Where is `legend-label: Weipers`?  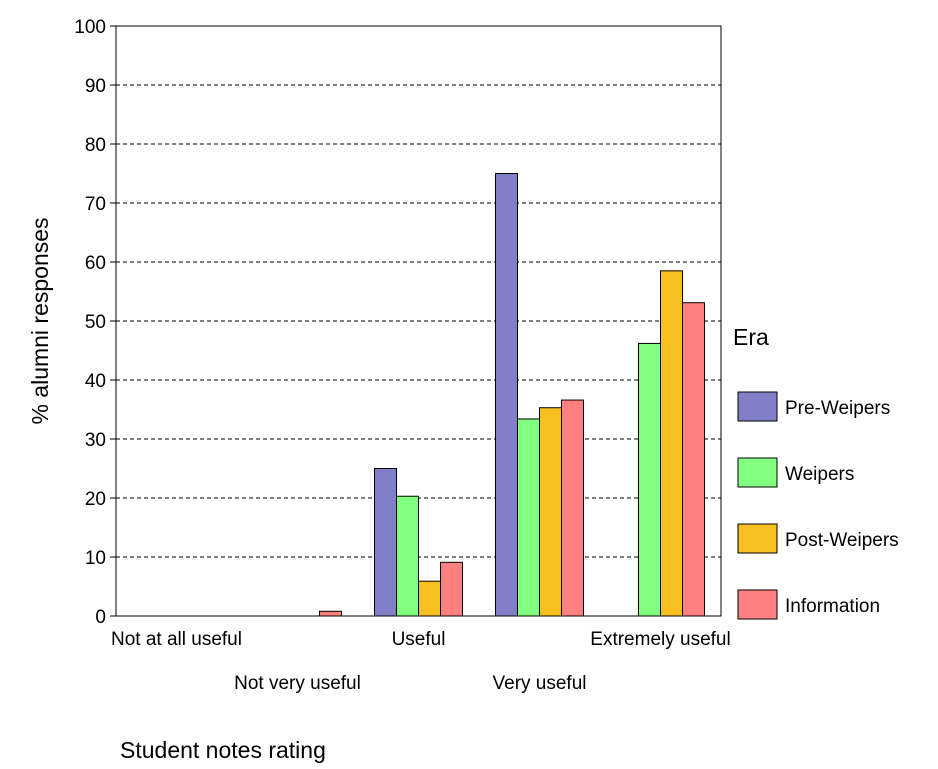 legend-label: Weipers is located at coordinates (819, 474).